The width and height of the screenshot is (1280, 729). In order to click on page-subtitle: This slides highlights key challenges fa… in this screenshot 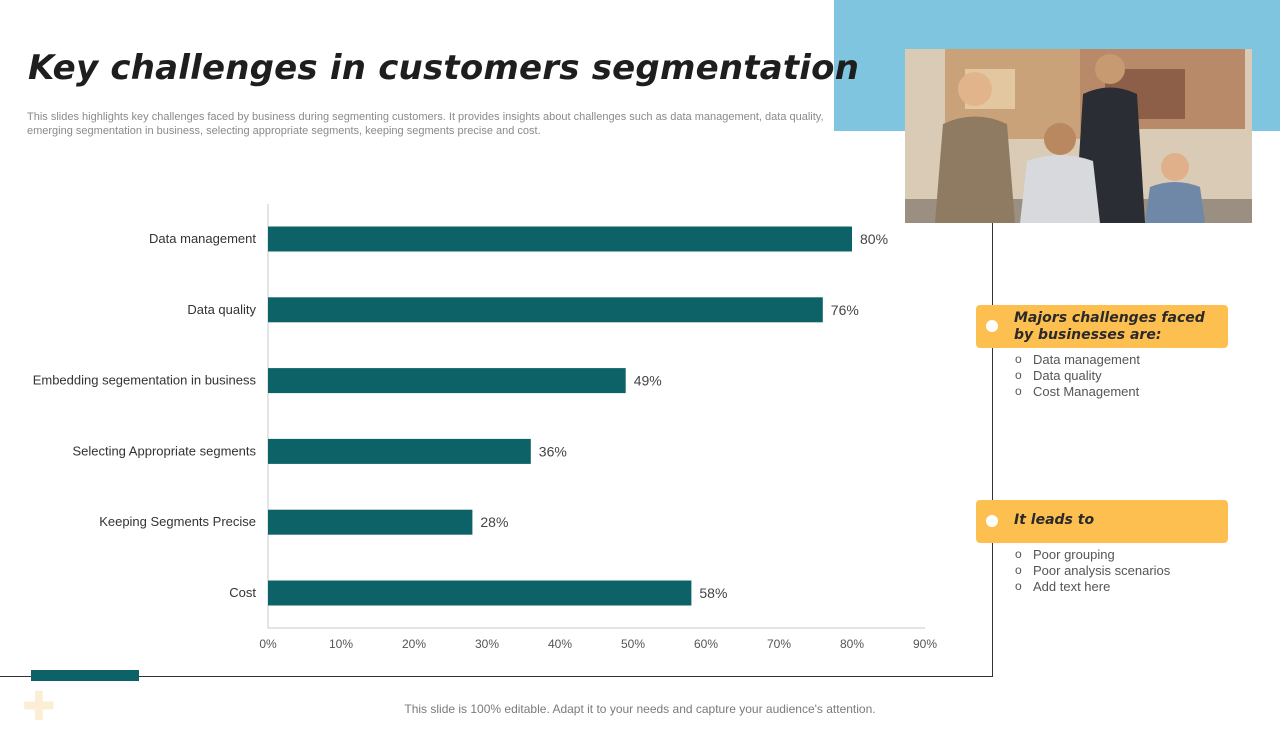, I will do `click(425, 124)`.